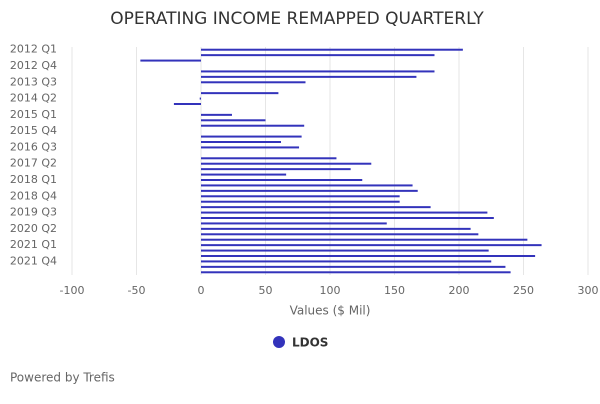  What do you see at coordinates (62, 378) in the screenshot?
I see `footer: Powered by Trefis` at bounding box center [62, 378].